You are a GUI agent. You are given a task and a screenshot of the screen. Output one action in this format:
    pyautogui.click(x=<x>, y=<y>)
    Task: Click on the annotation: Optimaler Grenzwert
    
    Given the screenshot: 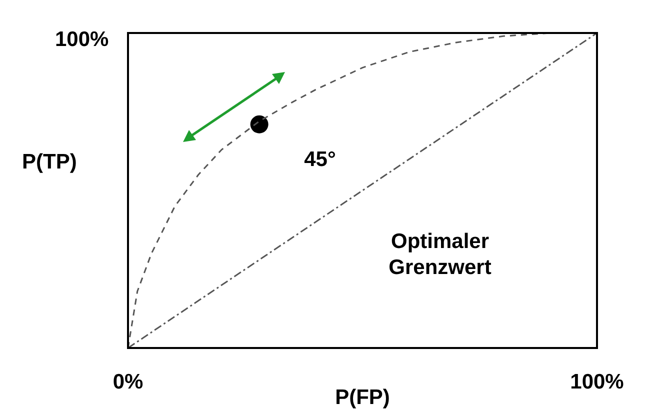 What is the action you would take?
    pyautogui.click(x=440, y=254)
    